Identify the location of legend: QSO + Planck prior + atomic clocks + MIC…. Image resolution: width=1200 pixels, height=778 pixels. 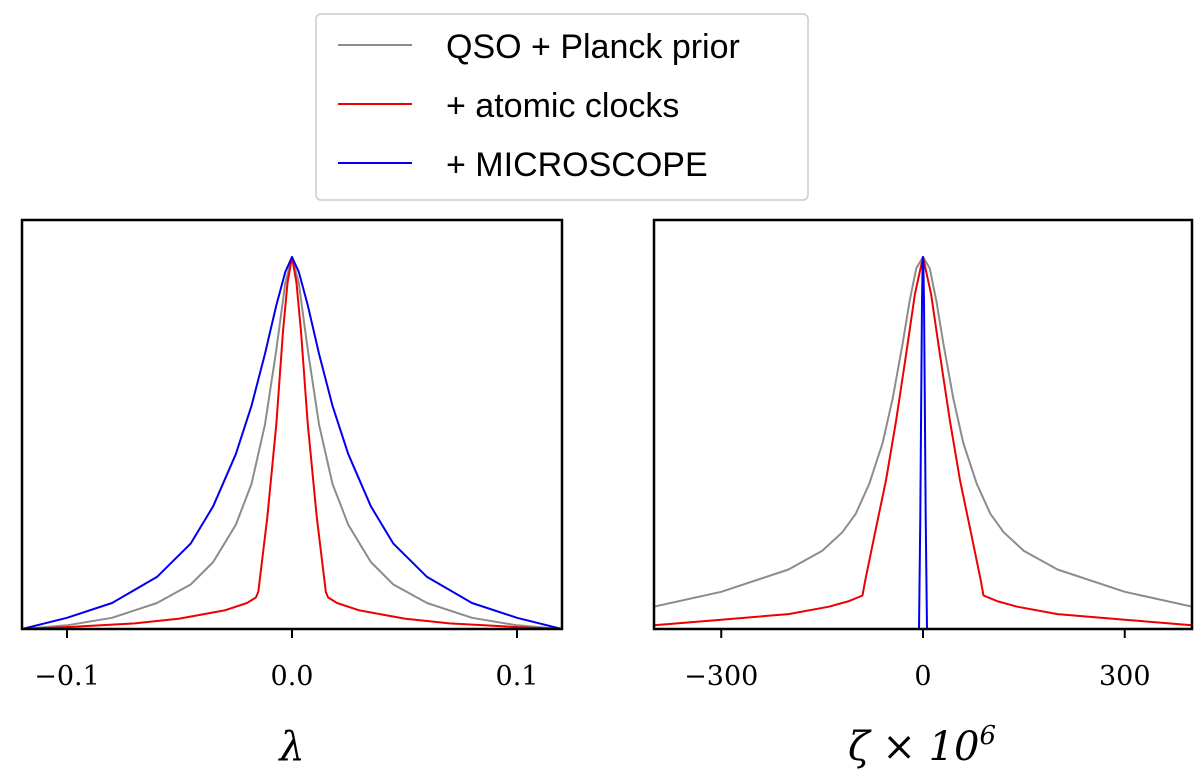
(562, 107).